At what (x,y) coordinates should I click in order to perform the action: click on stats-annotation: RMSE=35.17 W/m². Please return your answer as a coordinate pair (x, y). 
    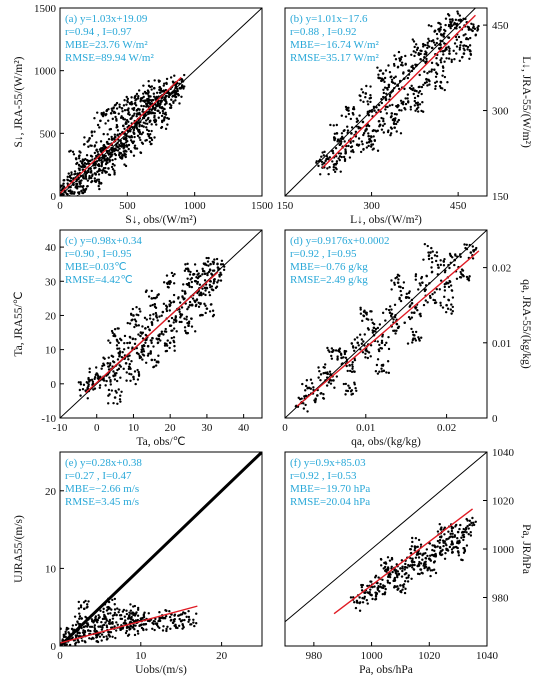
    Looking at the image, I should click on (334, 58).